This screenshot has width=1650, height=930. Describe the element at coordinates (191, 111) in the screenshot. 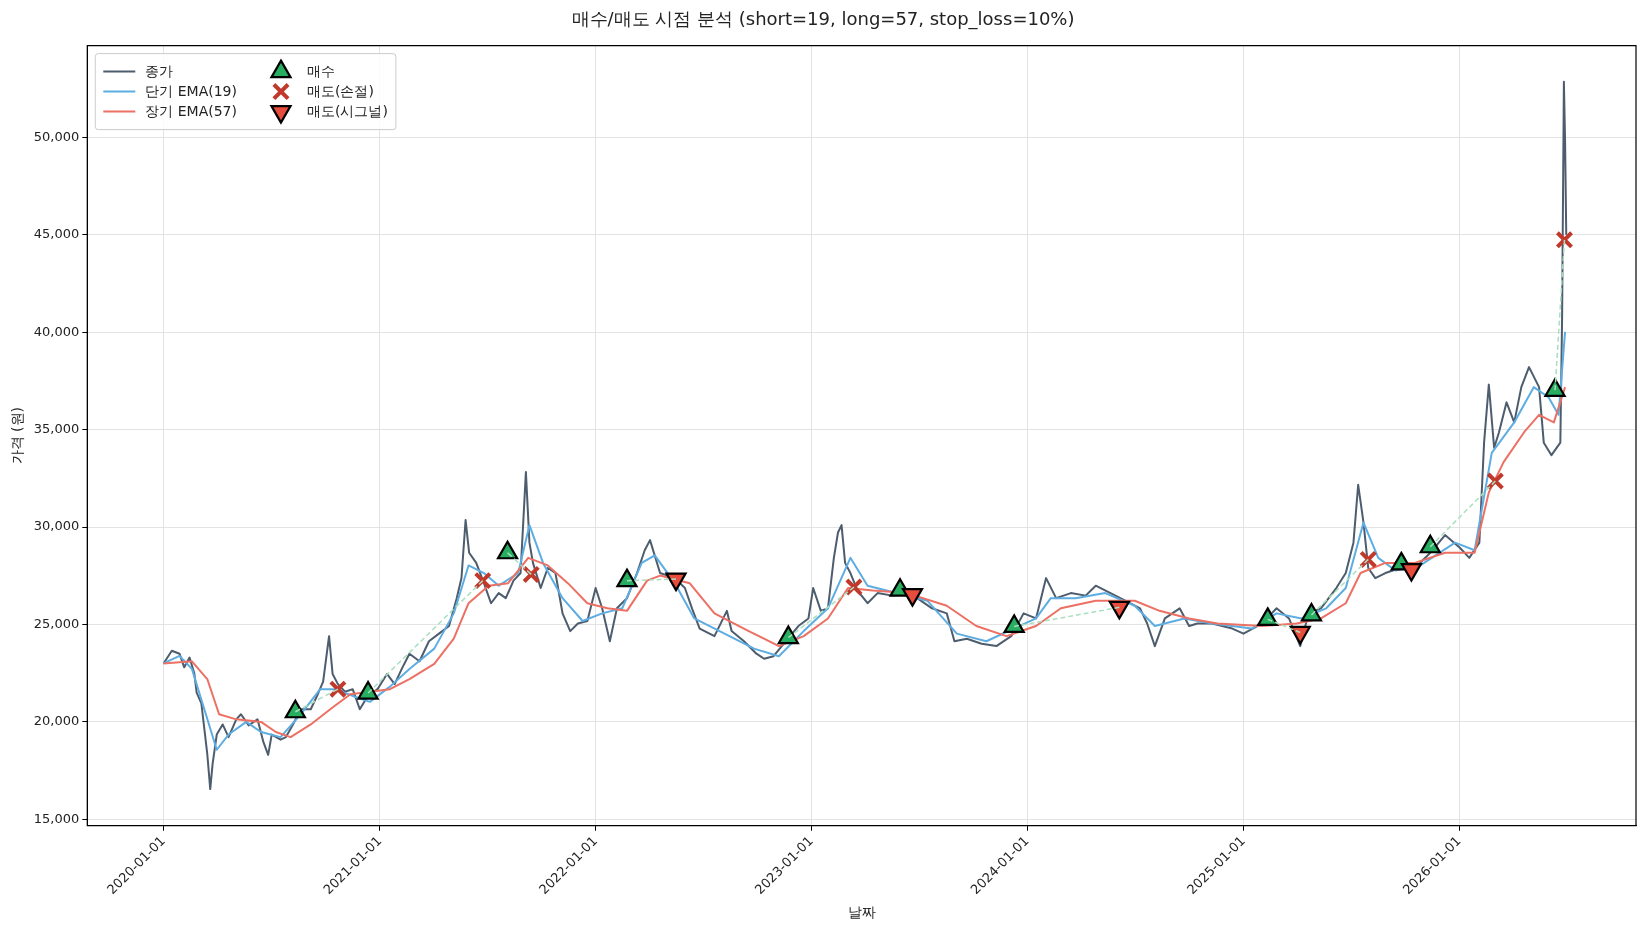

I see `legend-label: 장기 EMA(57)` at that location.